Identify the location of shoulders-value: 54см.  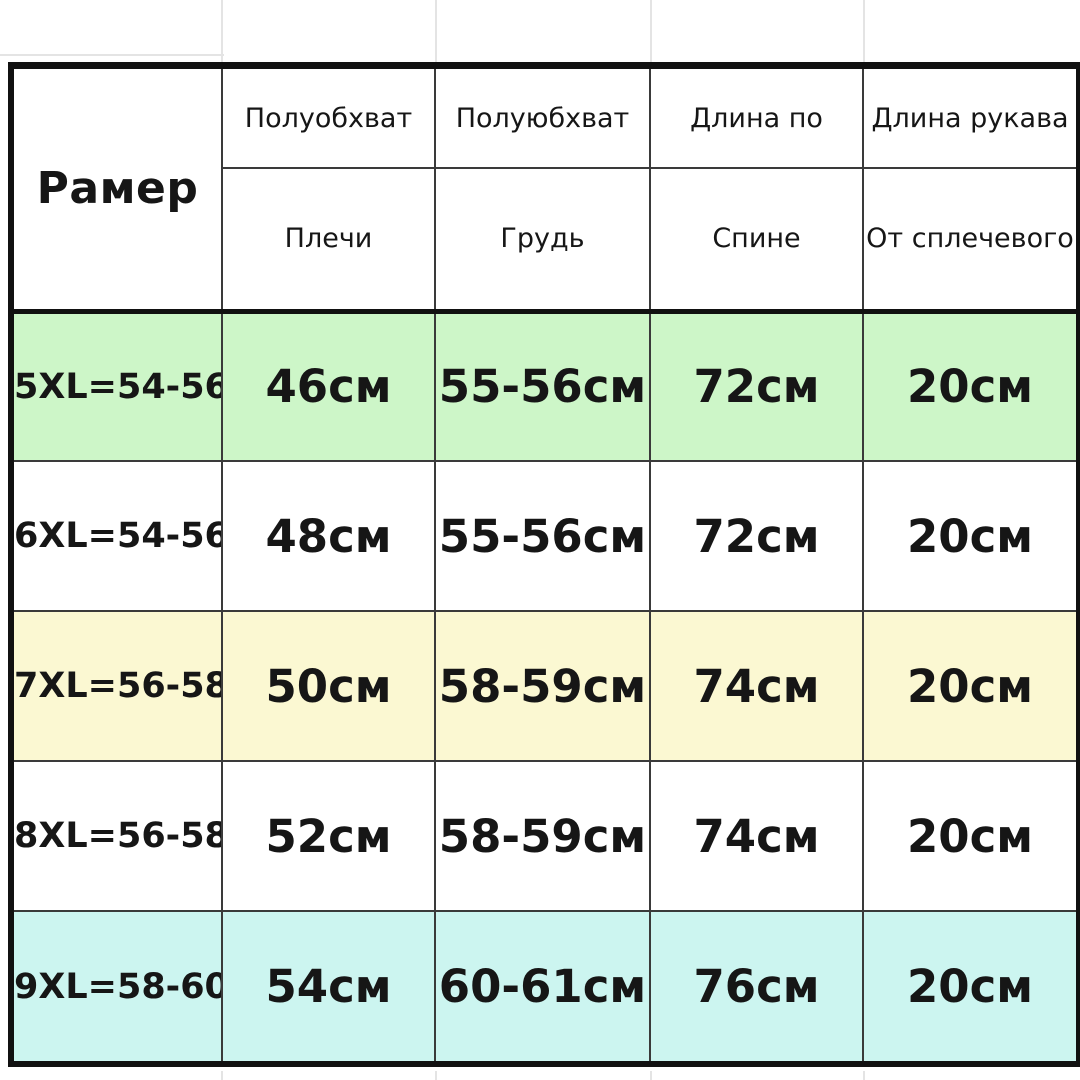
(328, 985).